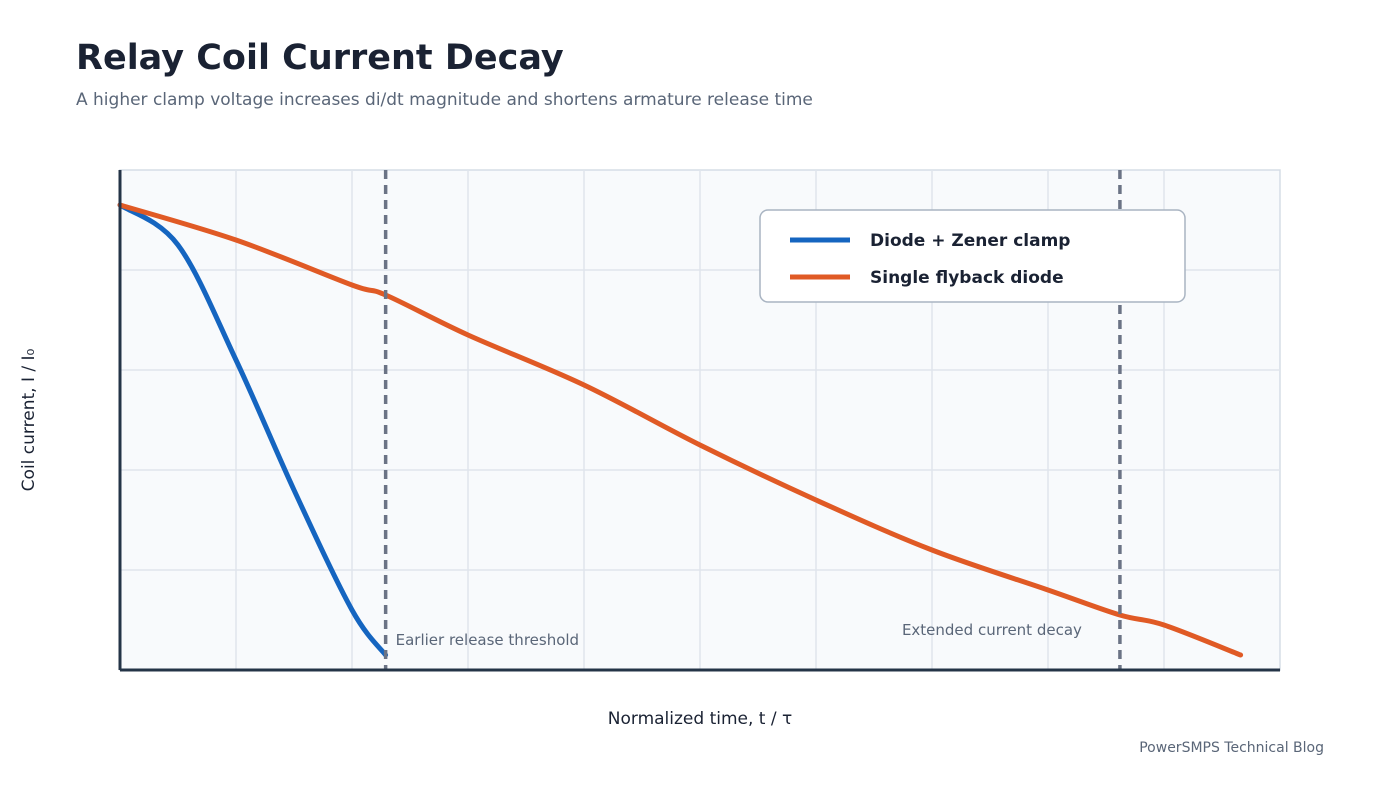 The width and height of the screenshot is (1400, 788). I want to click on legend-box, so click(972, 256).